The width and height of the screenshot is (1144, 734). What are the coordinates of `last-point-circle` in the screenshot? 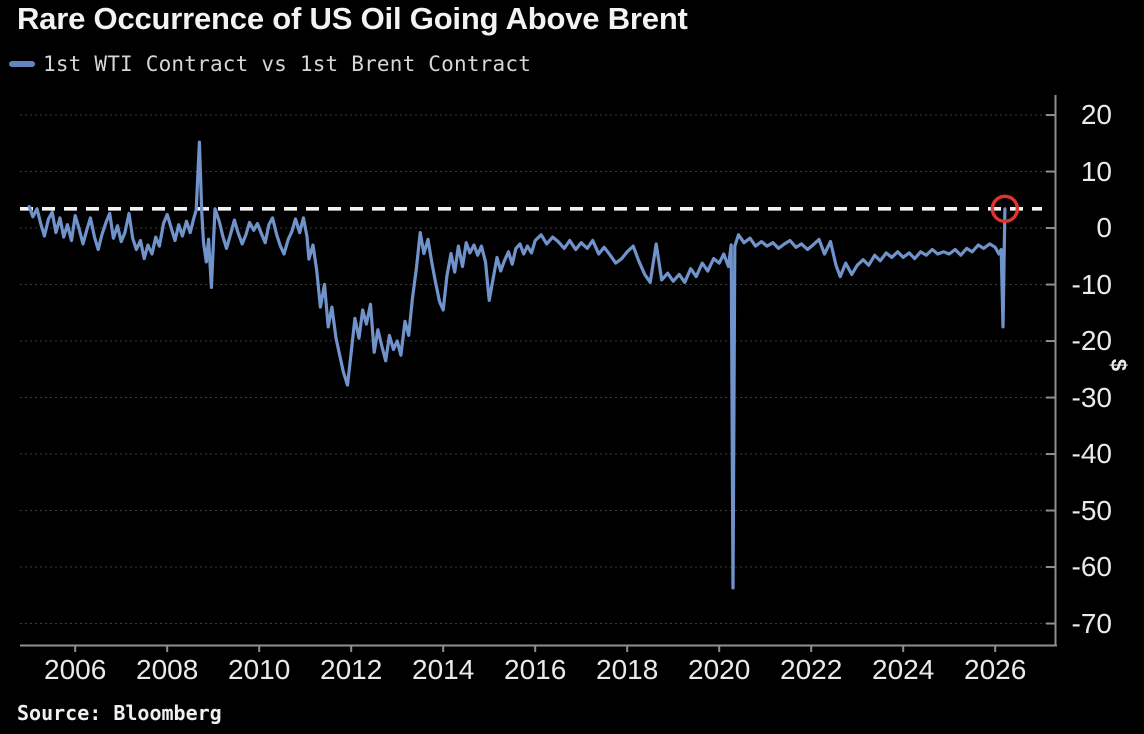 It's located at (1005, 209).